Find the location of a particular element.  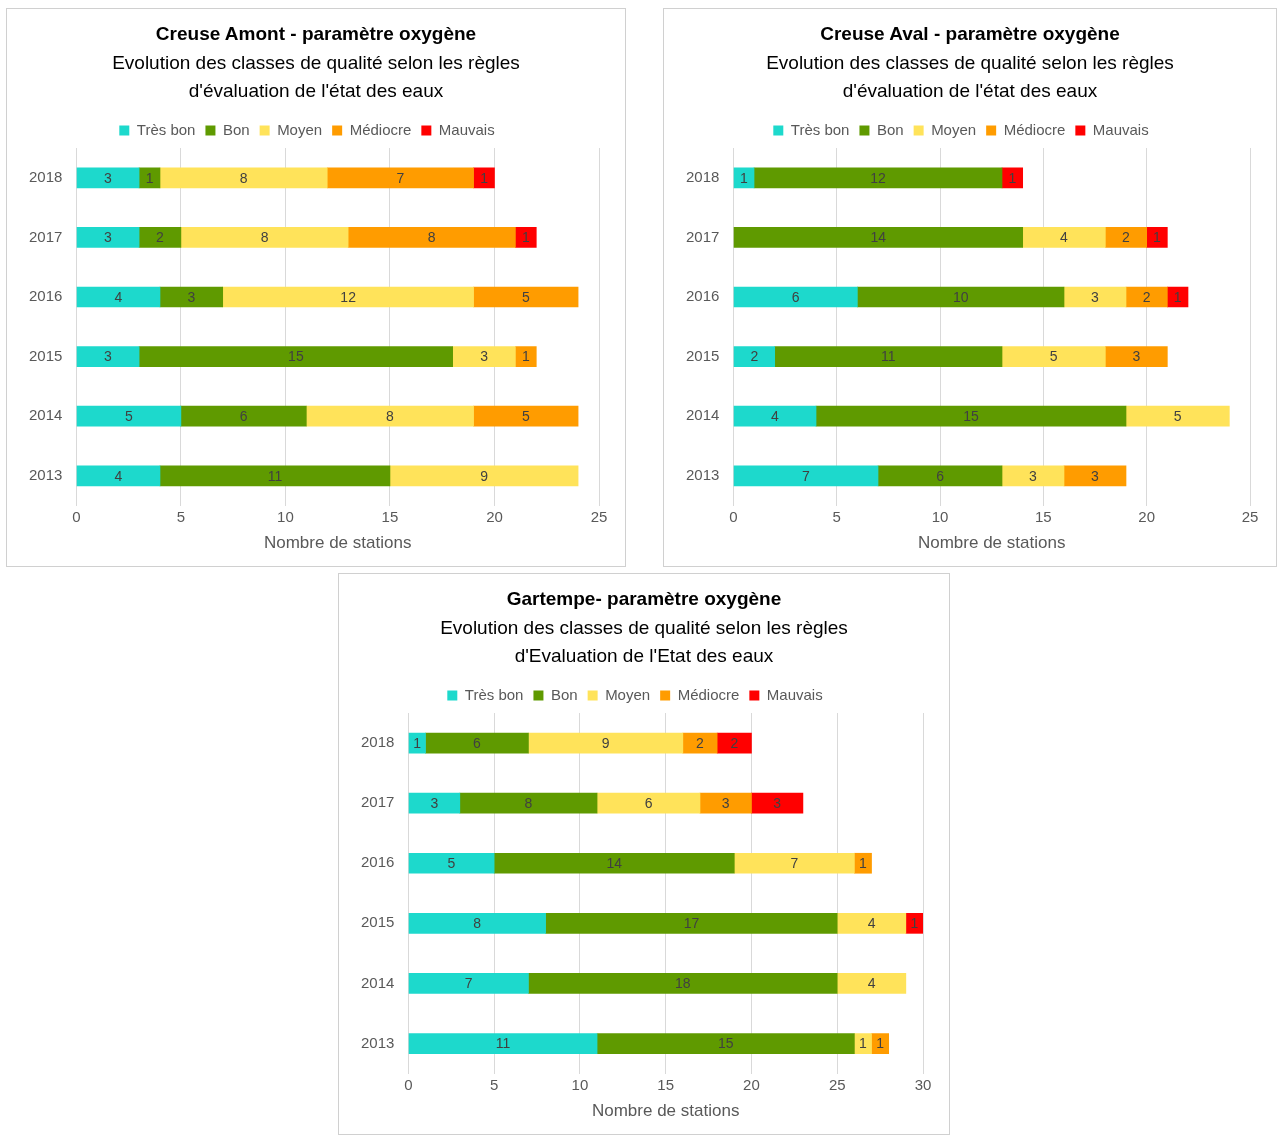

x-tick-label: 10 is located at coordinates (285, 516).